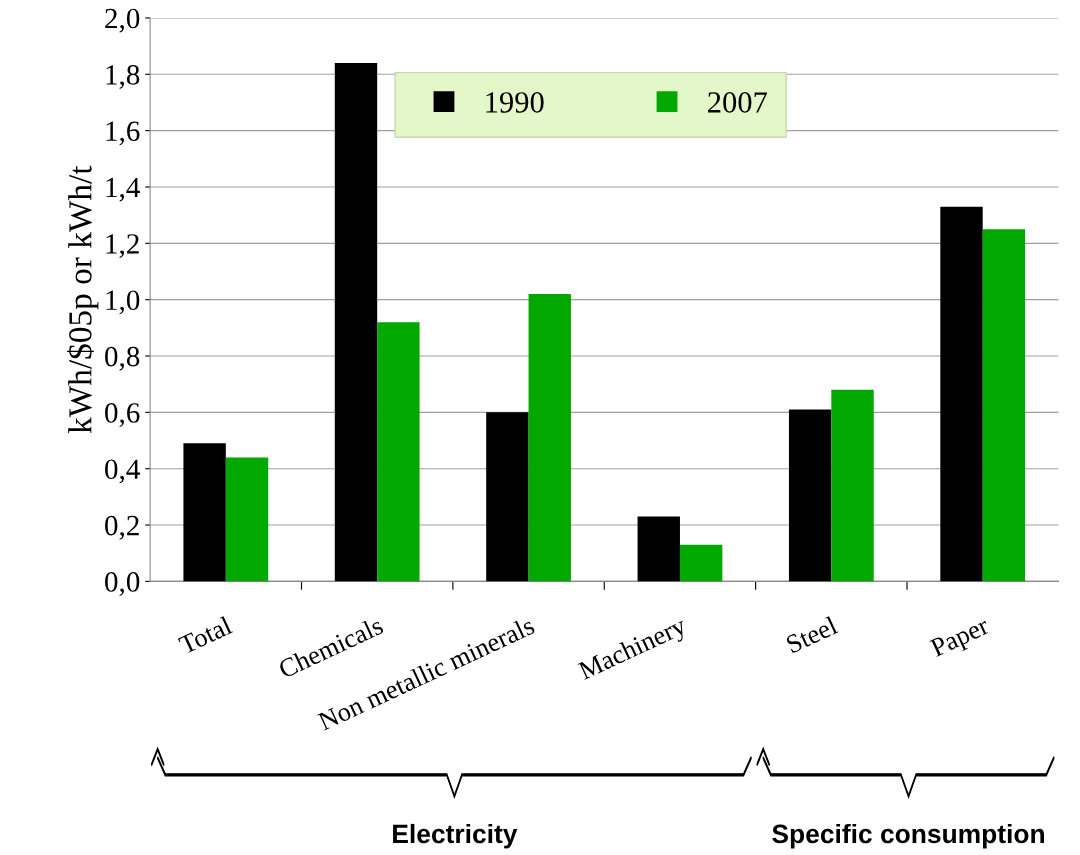  I want to click on y-tick-label: 1,2, so click(122, 246).